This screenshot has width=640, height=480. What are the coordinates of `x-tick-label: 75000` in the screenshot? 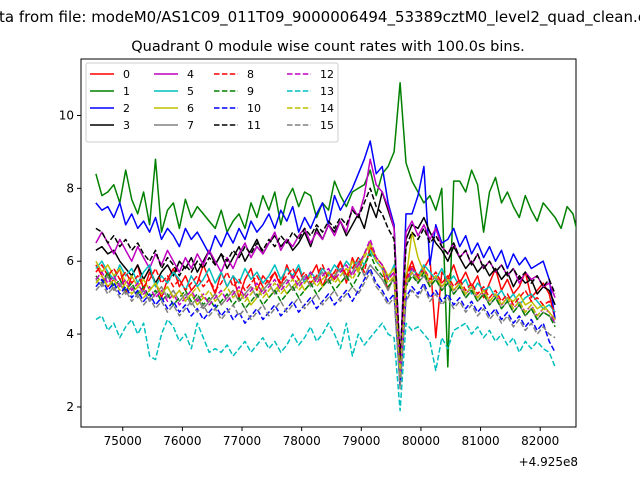 It's located at (123, 441).